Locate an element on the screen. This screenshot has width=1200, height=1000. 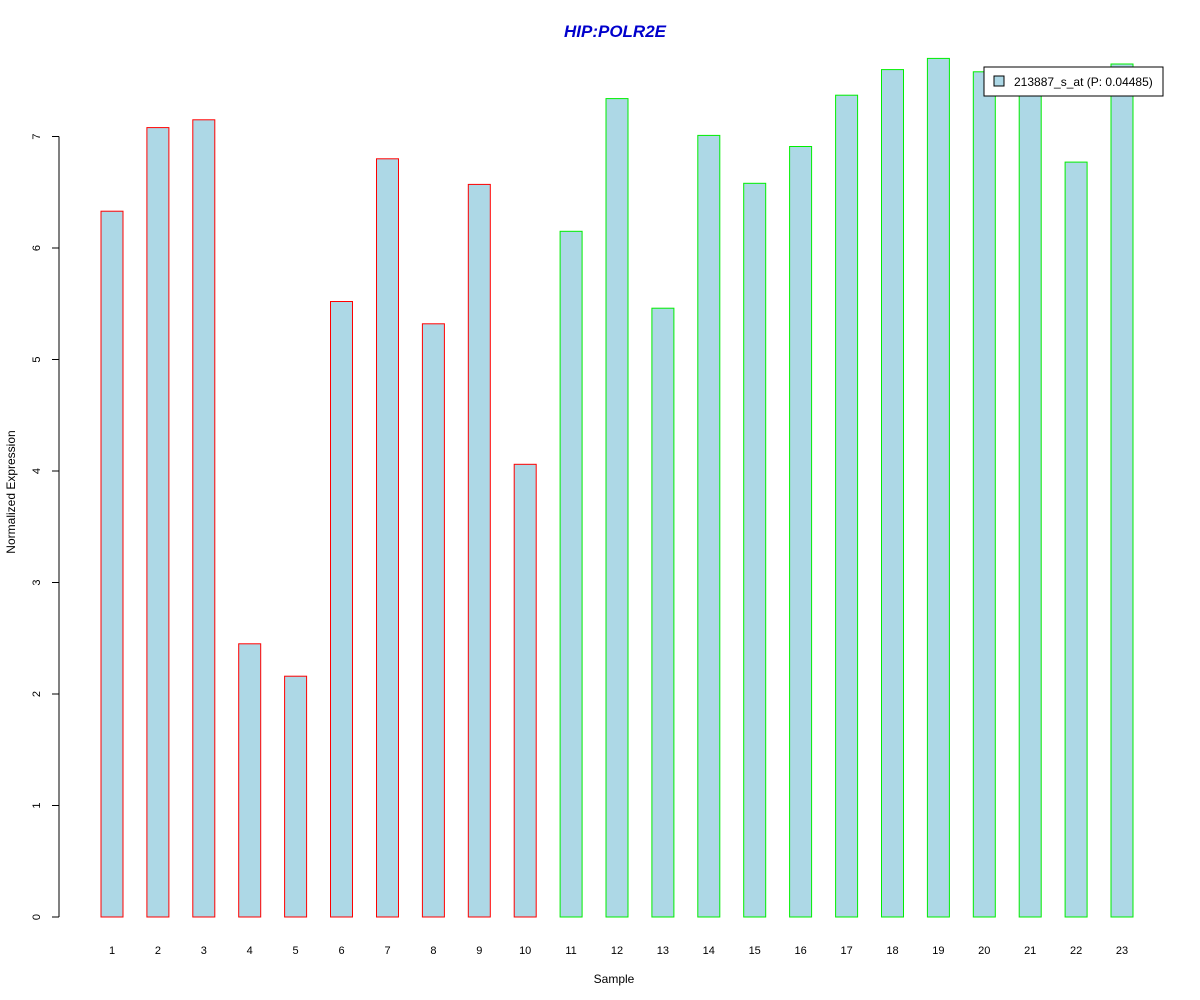
y-tick-label: 3 is located at coordinates (37, 582).